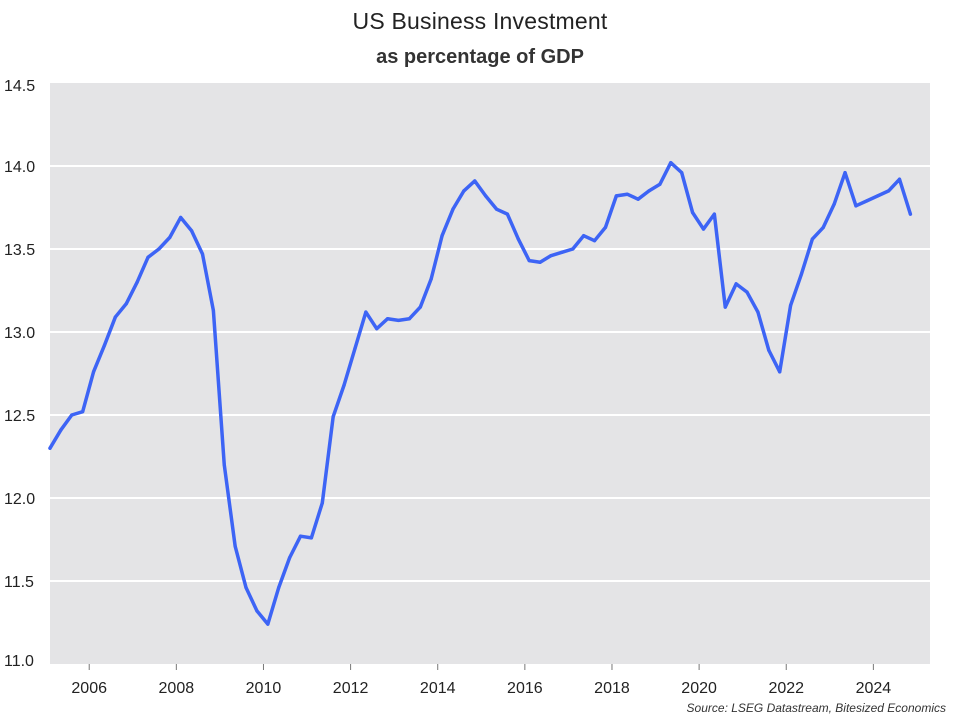 The image size is (960, 720). Describe the element at coordinates (89, 688) in the screenshot. I see `x-tick-label: 2006` at that location.